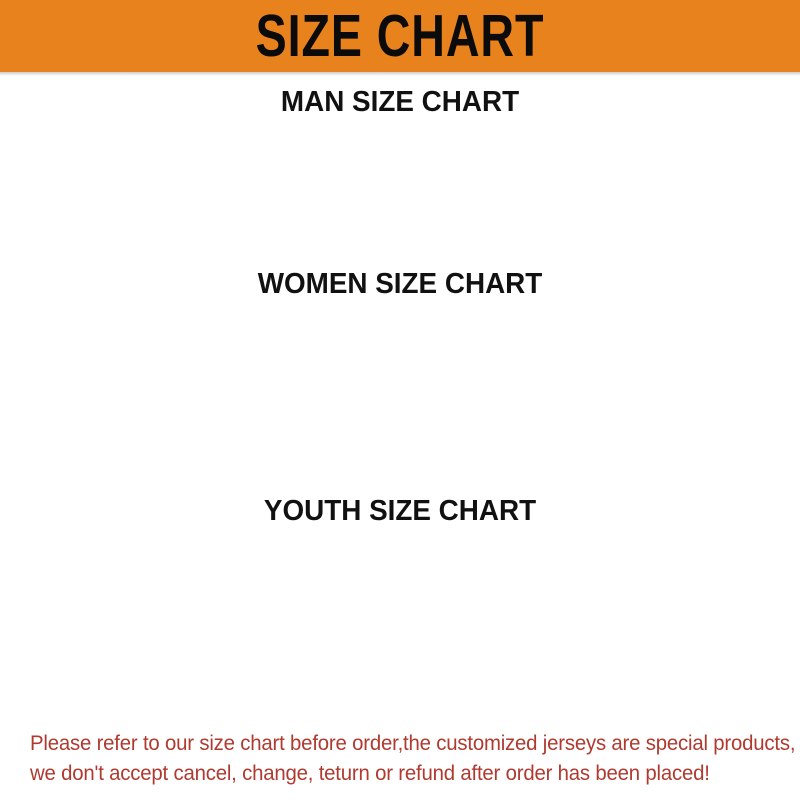  I want to click on page-banner: SIZE CHART, so click(400, 36).